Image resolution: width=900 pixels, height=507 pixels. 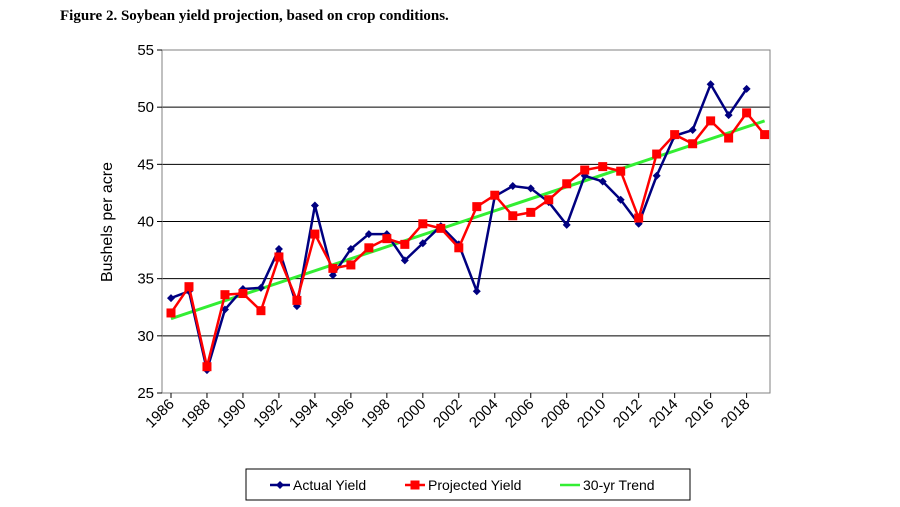 I want to click on y-tick-label: 35, so click(x=145, y=279).